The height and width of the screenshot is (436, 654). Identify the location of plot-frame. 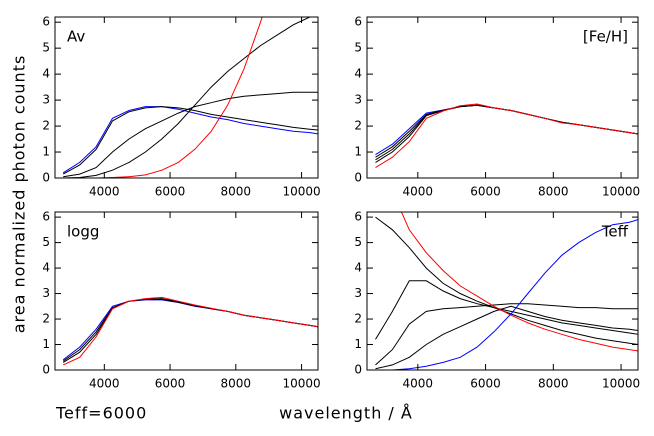
(186, 291).